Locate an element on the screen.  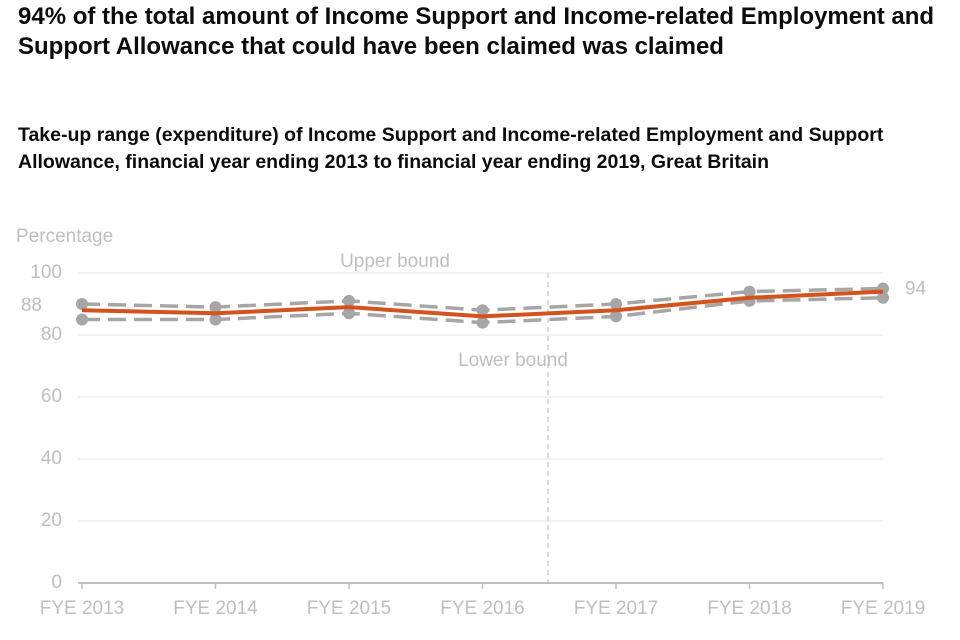
x-tick-label: FYE 2014 is located at coordinates (215, 608).